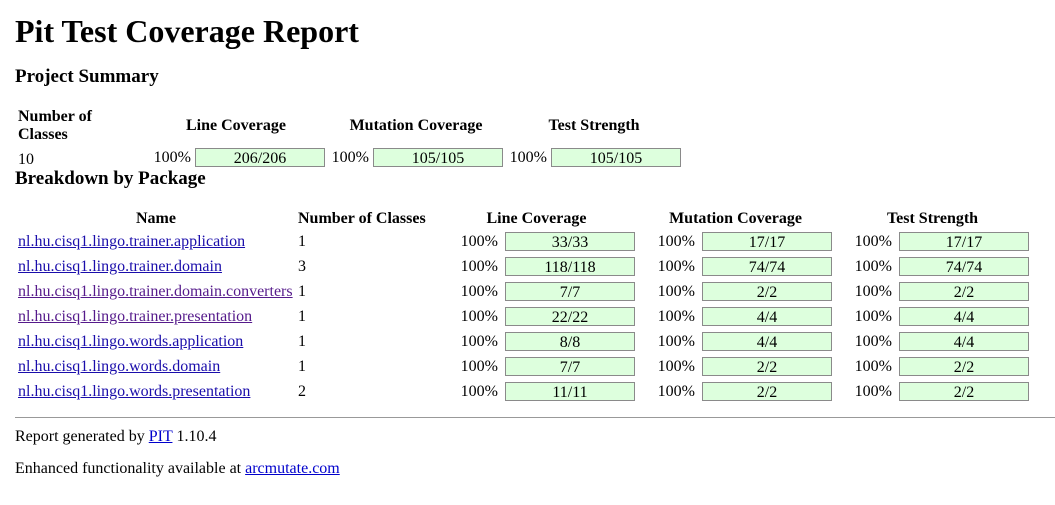 The image size is (1055, 505). Describe the element at coordinates (302, 391) in the screenshot. I see `package-classes: 2` at that location.